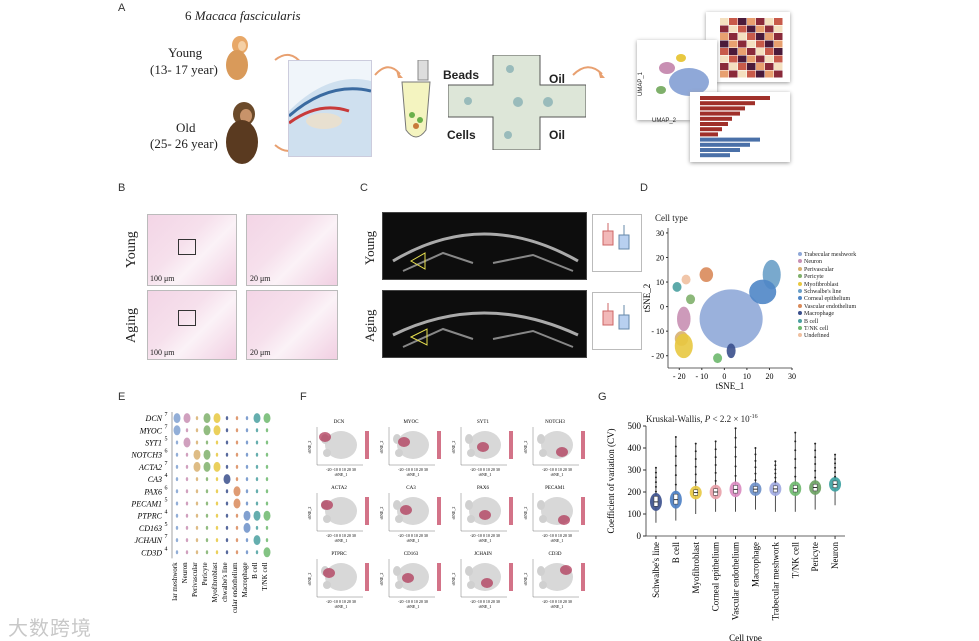 The height and width of the screenshot is (641, 979). I want to click on feature-y-label: tSNE_2, so click(381, 579).